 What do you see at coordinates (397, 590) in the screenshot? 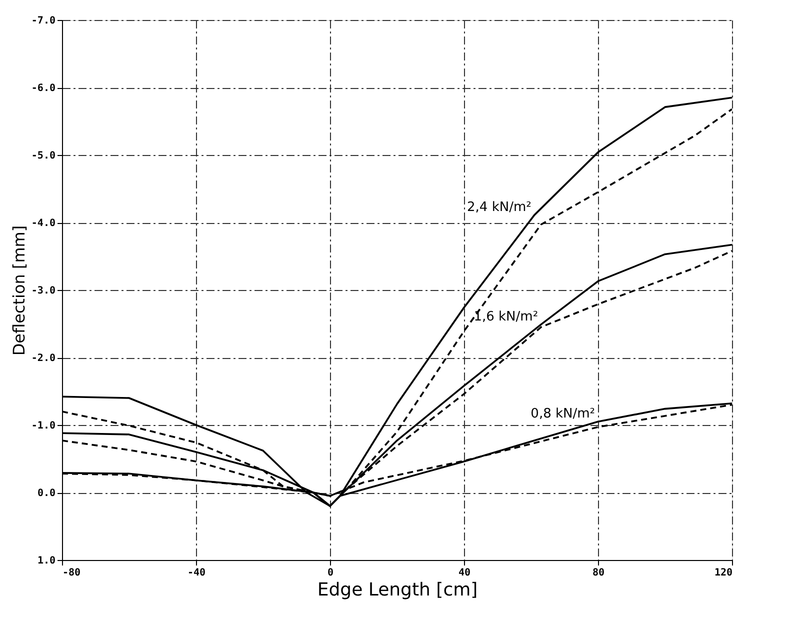
I see `x-axis-title: Edge Length [cm]` at bounding box center [397, 590].